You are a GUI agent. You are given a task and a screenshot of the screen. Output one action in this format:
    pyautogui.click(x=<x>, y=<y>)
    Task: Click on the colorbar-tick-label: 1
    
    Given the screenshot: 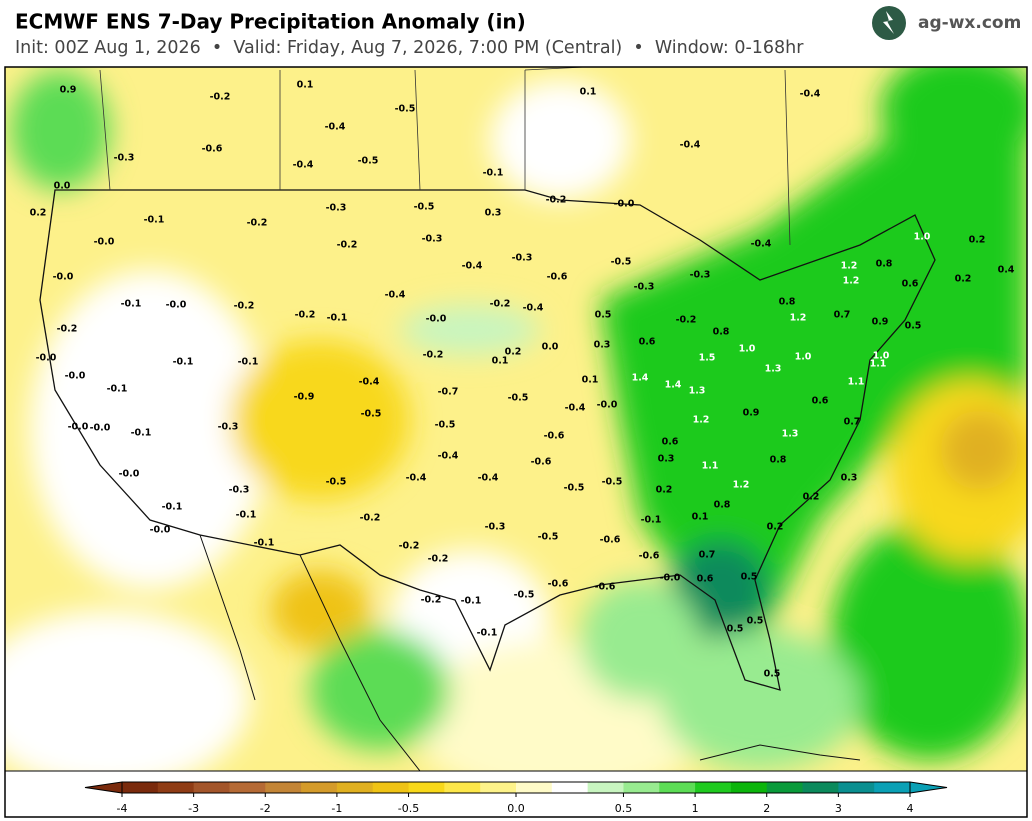 What is the action you would take?
    pyautogui.click(x=695, y=808)
    